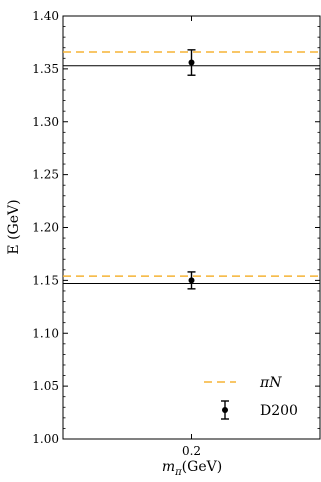 This screenshot has width=321, height=482. Describe the element at coordinates (275, 383) in the screenshot. I see `legend-pi-n-label-n: N` at that location.